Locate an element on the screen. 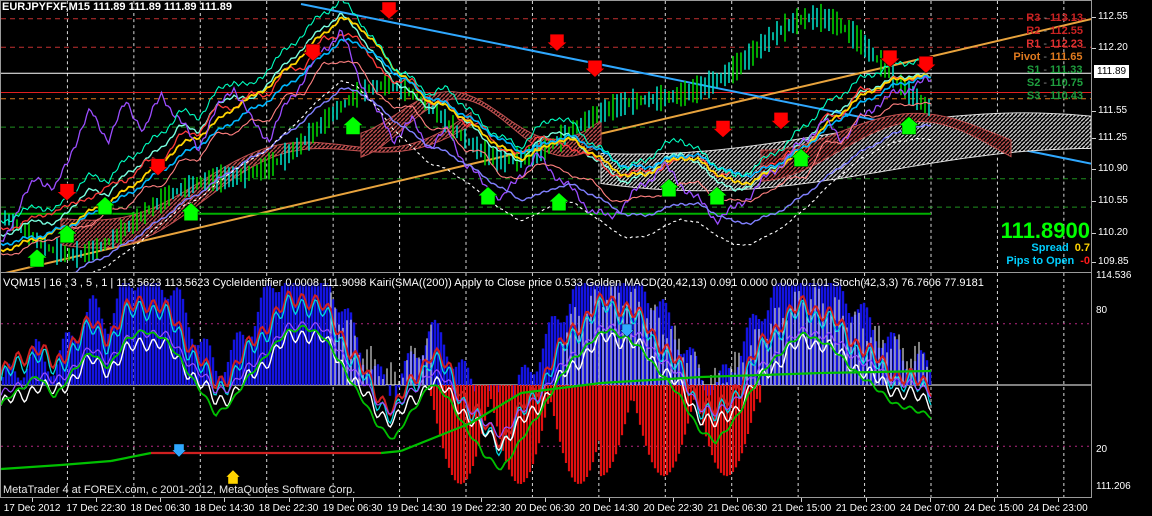  pivot-row-r3: R3-113.13 is located at coordinates (1047, 18).